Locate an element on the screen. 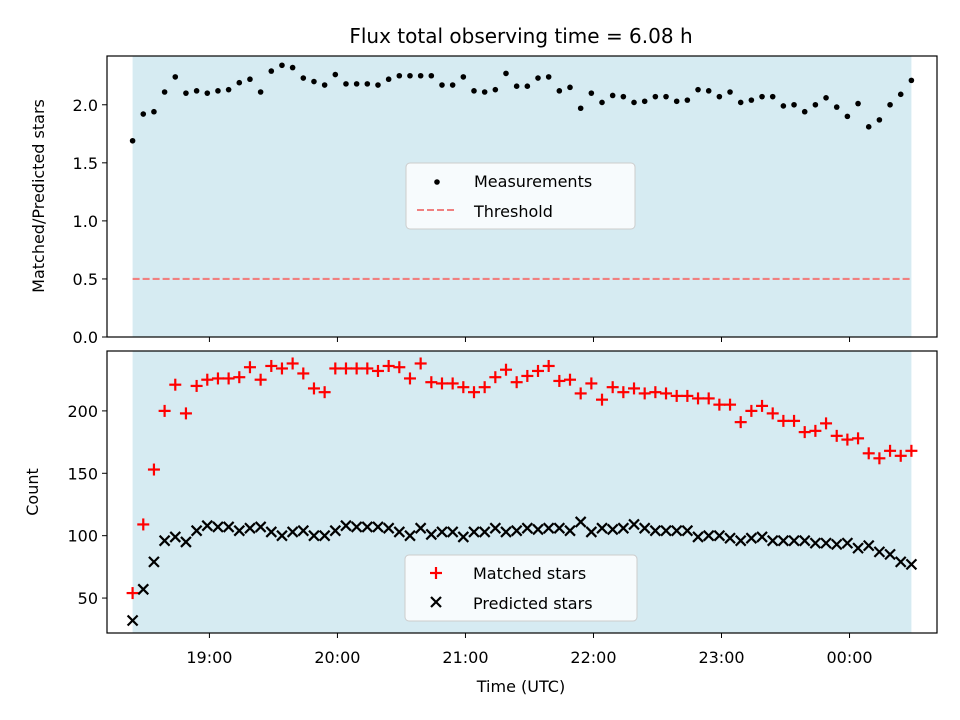 The image size is (960, 720). top-y-tick-label: 1.5 is located at coordinates (85, 163).